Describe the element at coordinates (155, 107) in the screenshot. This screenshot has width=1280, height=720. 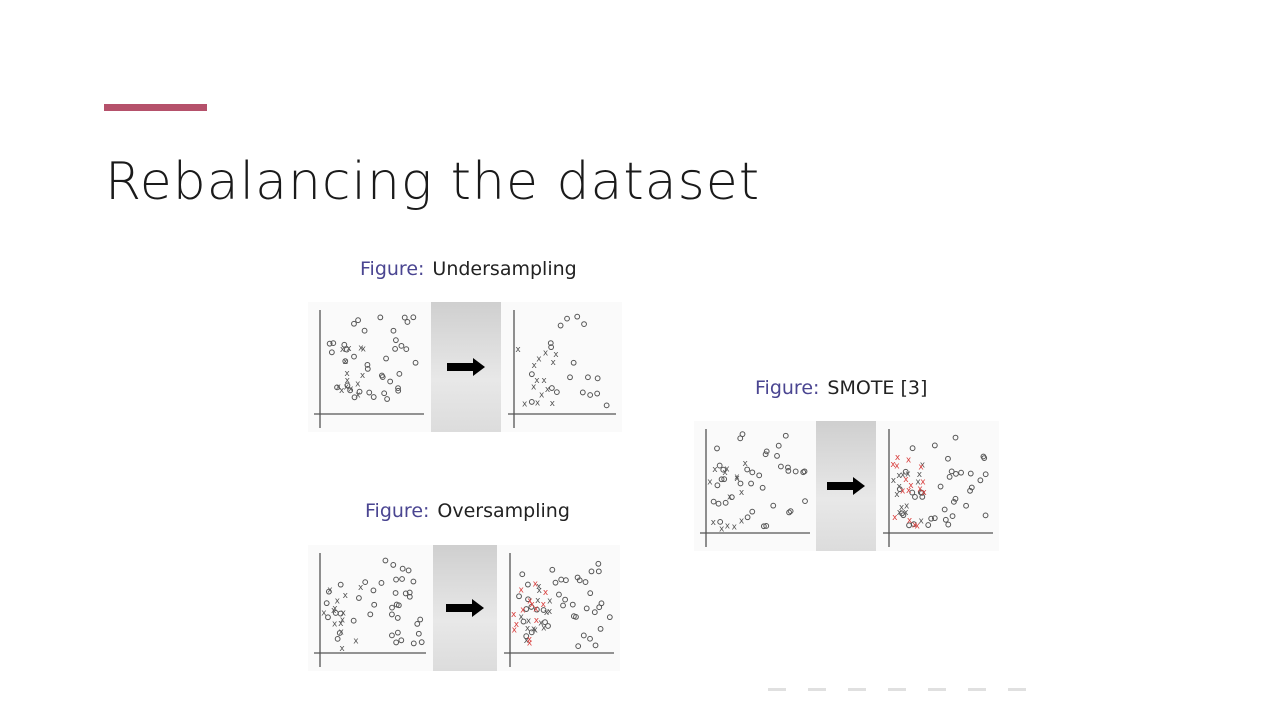
I see `title-accent-bar` at that location.